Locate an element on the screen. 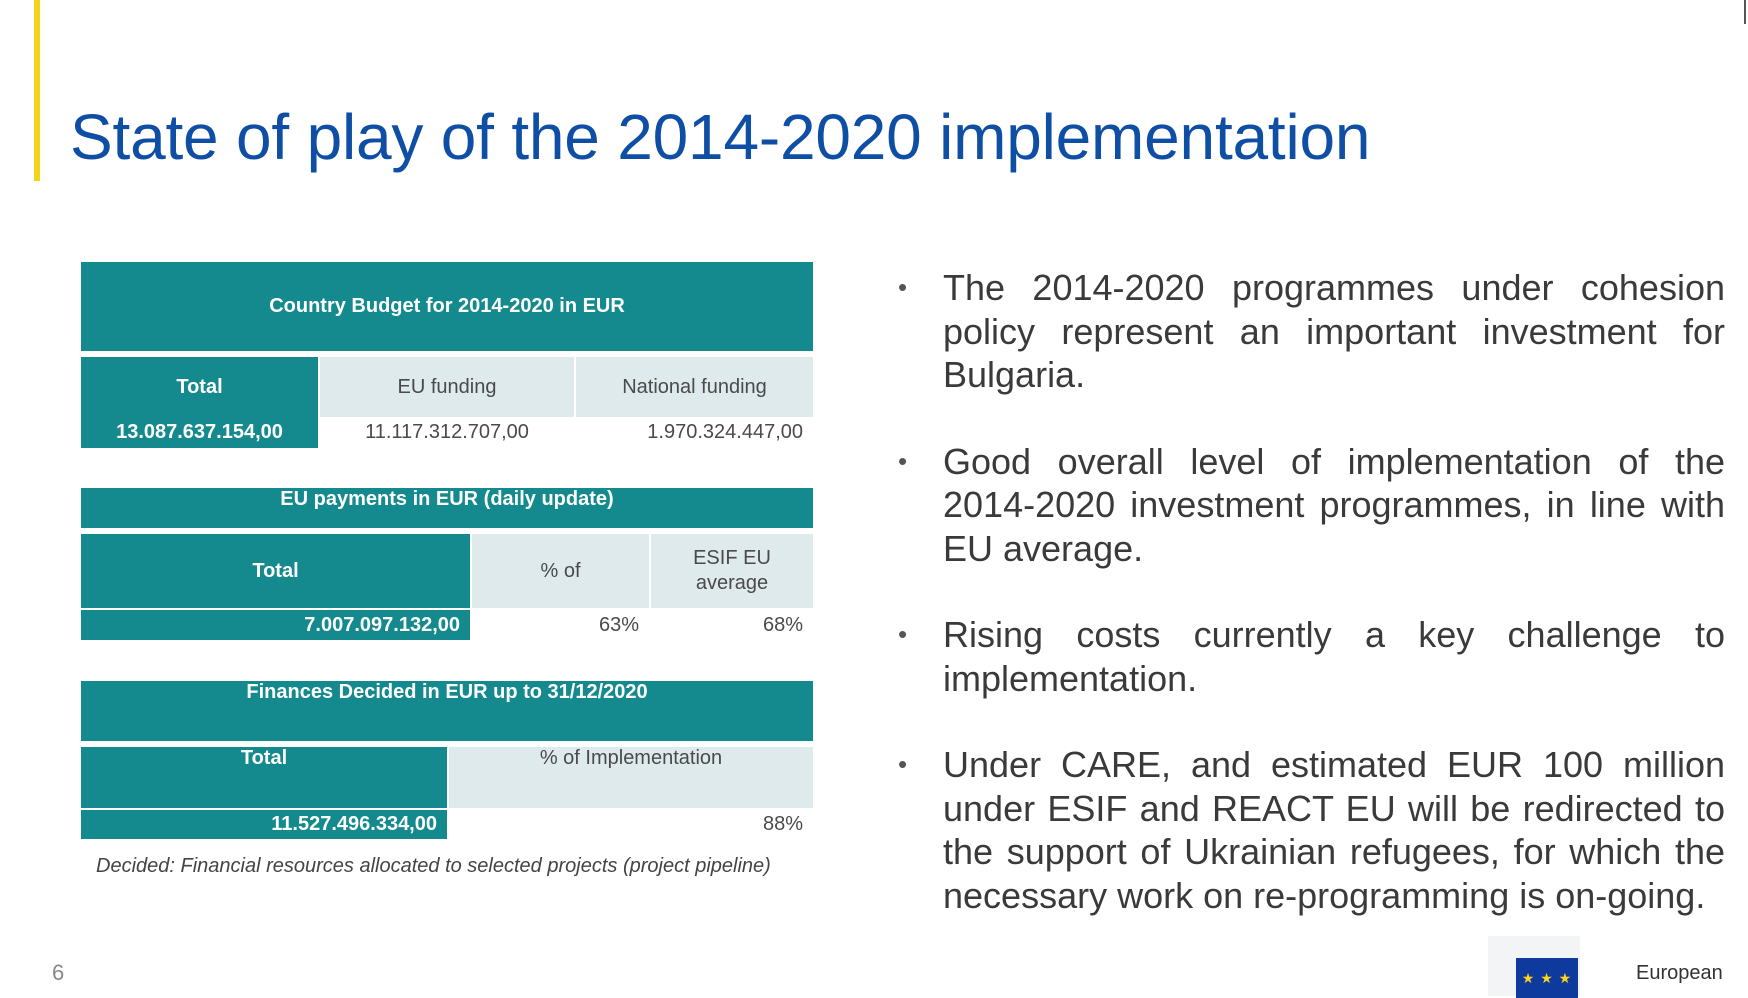  decided-val-total: 11.527.496.334,00 is located at coordinates (264, 824).